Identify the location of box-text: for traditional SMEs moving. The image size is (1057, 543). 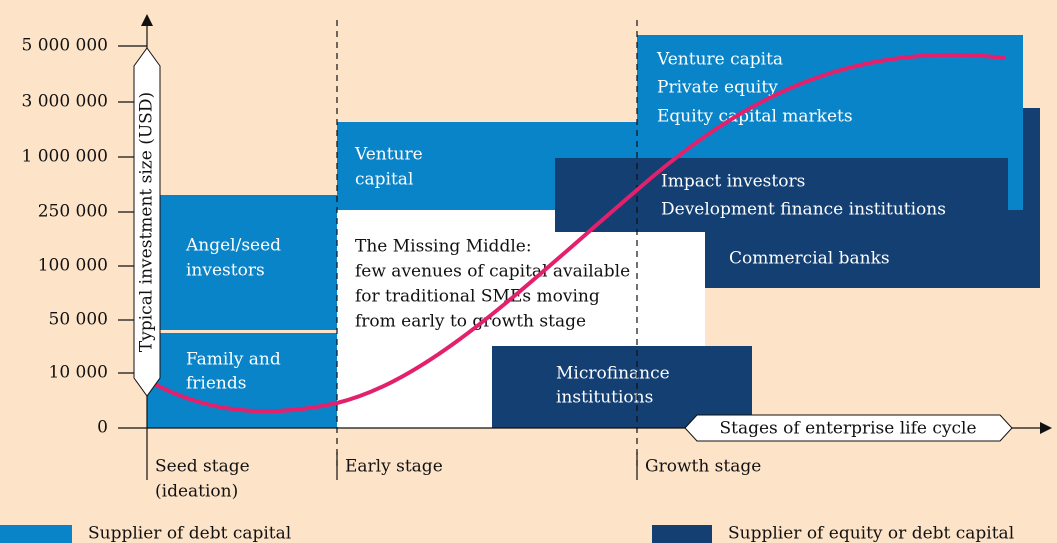
(477, 297).